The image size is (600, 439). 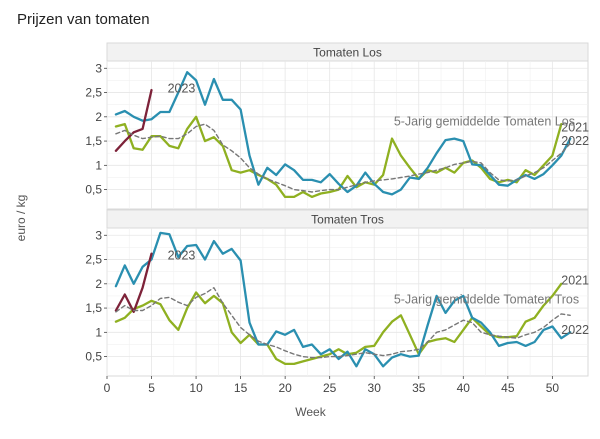 What do you see at coordinates (347, 220) in the screenshot?
I see `facet-strip-label: Tomaten Tros` at bounding box center [347, 220].